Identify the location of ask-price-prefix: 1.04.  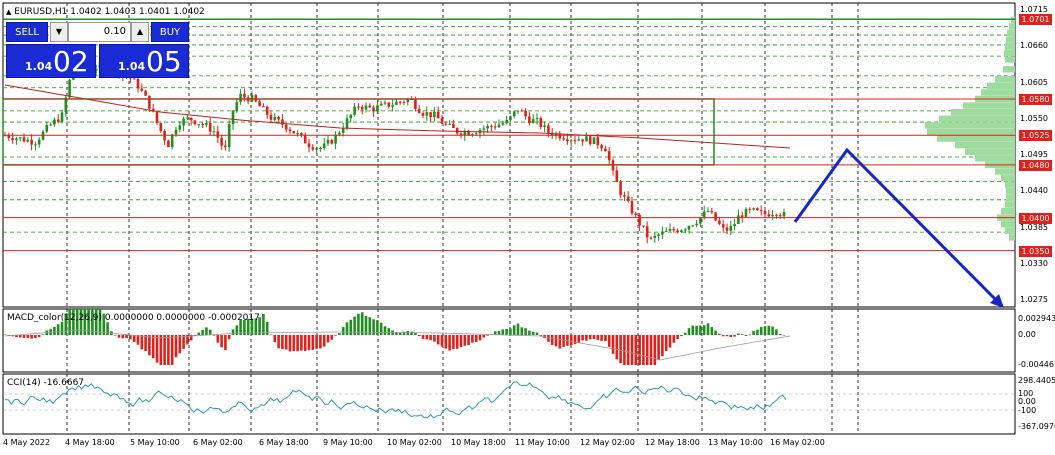
(132, 66).